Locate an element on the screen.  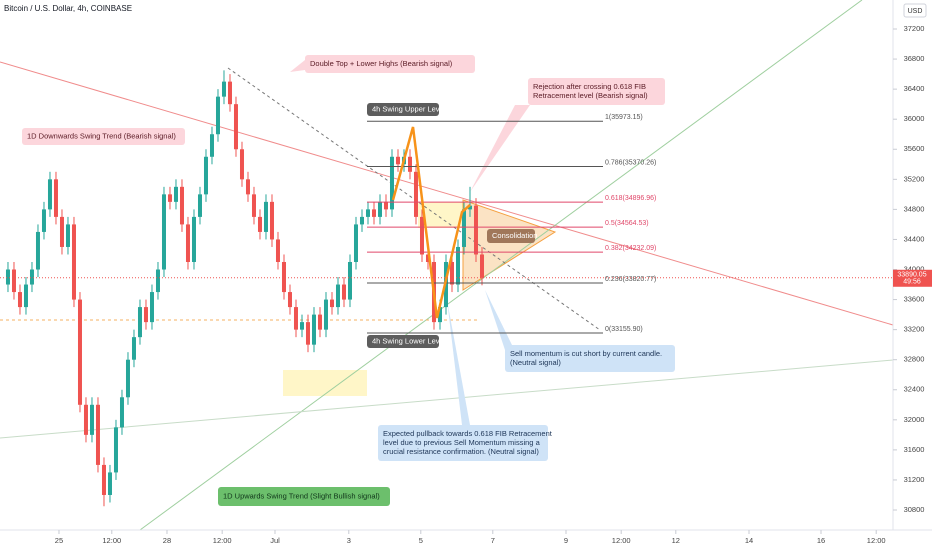
annotation-text: Retracement level (Bearish signal) is located at coordinates (590, 95).